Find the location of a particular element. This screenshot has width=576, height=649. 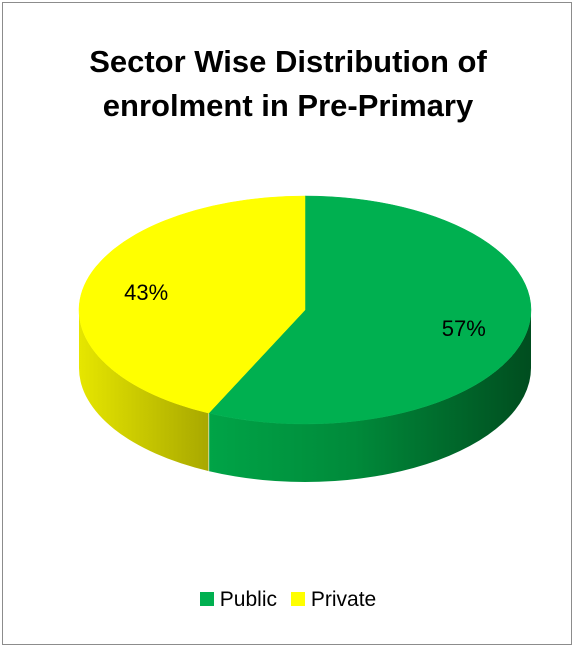

legend-swatch-private is located at coordinates (297, 598).